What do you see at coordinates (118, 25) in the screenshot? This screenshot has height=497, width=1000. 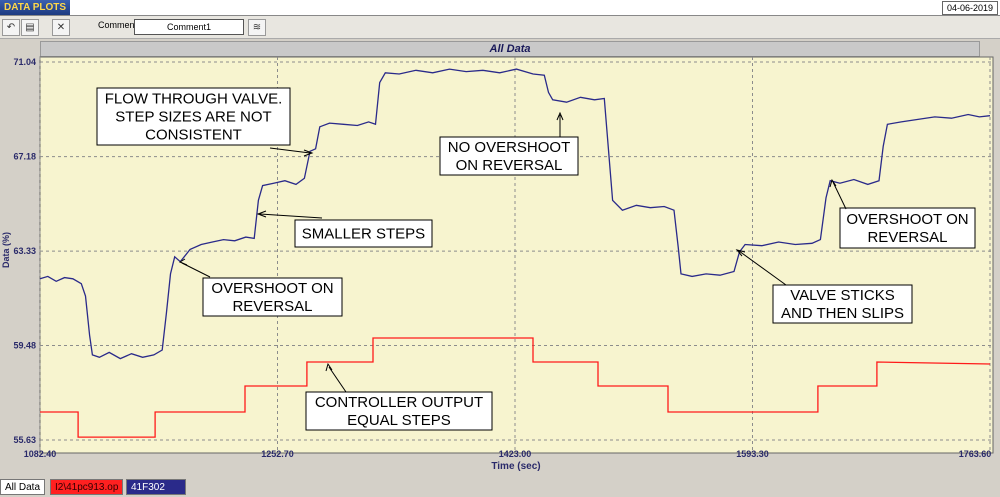 I see `comment-label: Comment` at bounding box center [118, 25].